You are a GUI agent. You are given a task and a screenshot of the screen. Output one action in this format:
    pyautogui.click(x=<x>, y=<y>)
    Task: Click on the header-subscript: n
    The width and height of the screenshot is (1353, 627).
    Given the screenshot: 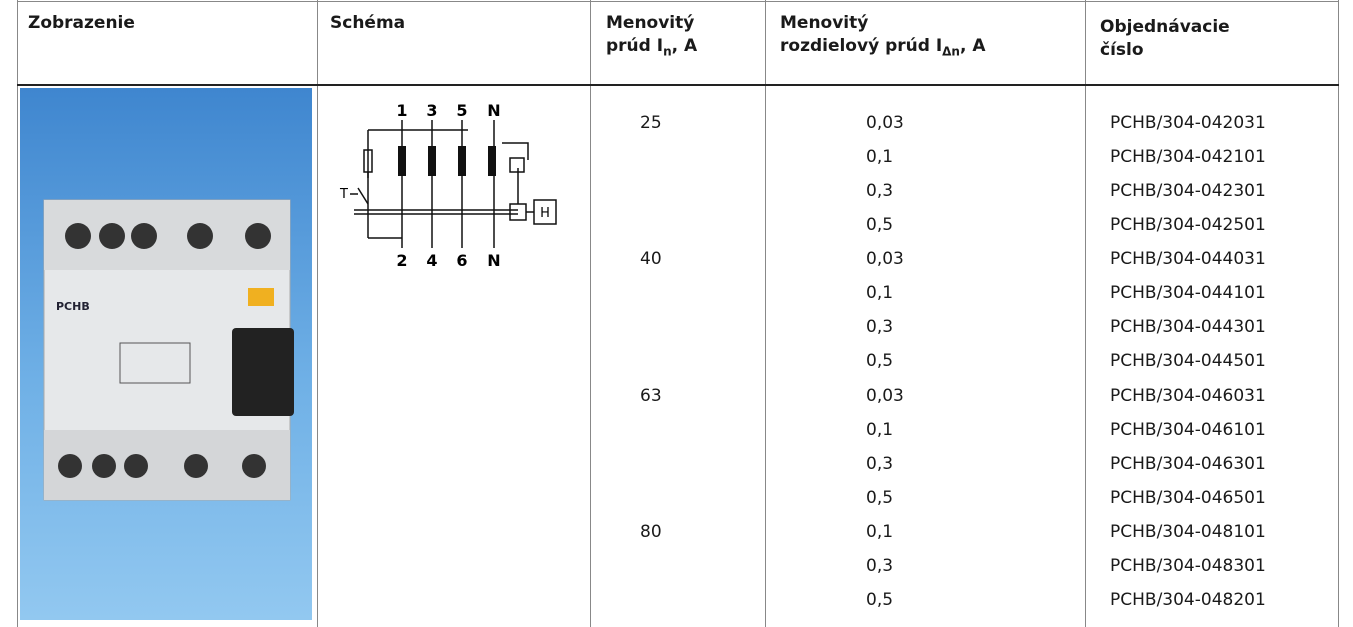 What is the action you would take?
    pyautogui.click(x=667, y=51)
    